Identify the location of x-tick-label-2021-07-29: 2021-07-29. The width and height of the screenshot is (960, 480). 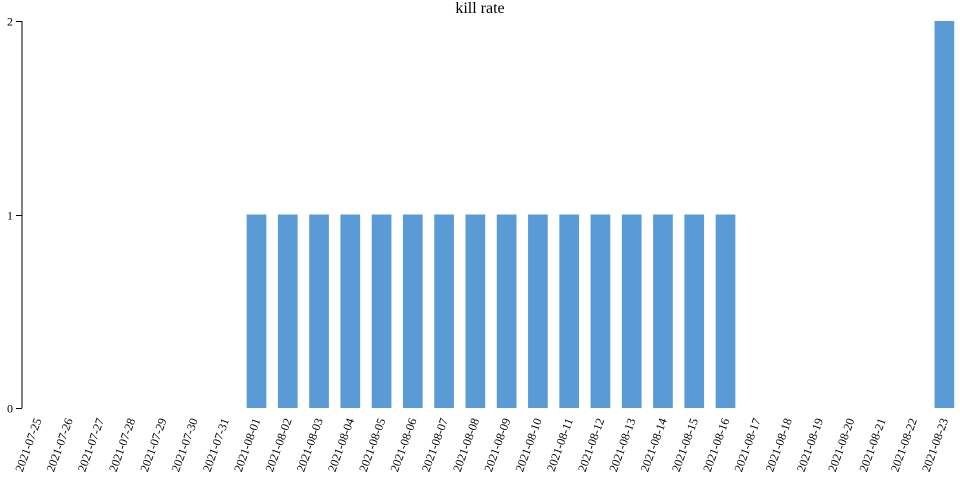
(153, 444).